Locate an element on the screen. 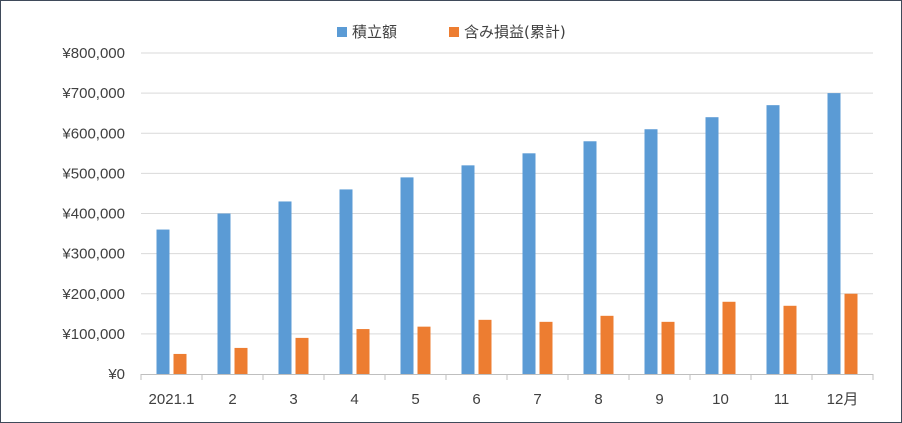 This screenshot has width=902, height=423. x-tick-label: 6 is located at coordinates (476, 399).